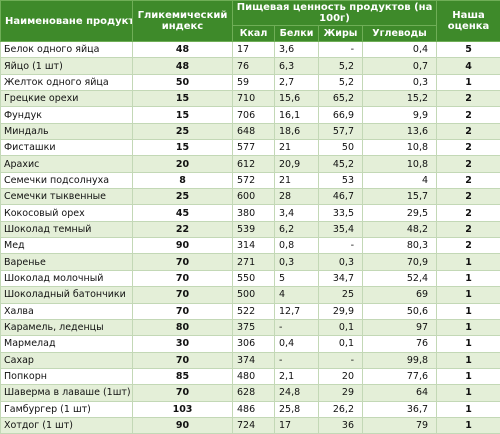  I want to click on cell-protein: 21, so click(297, 148).